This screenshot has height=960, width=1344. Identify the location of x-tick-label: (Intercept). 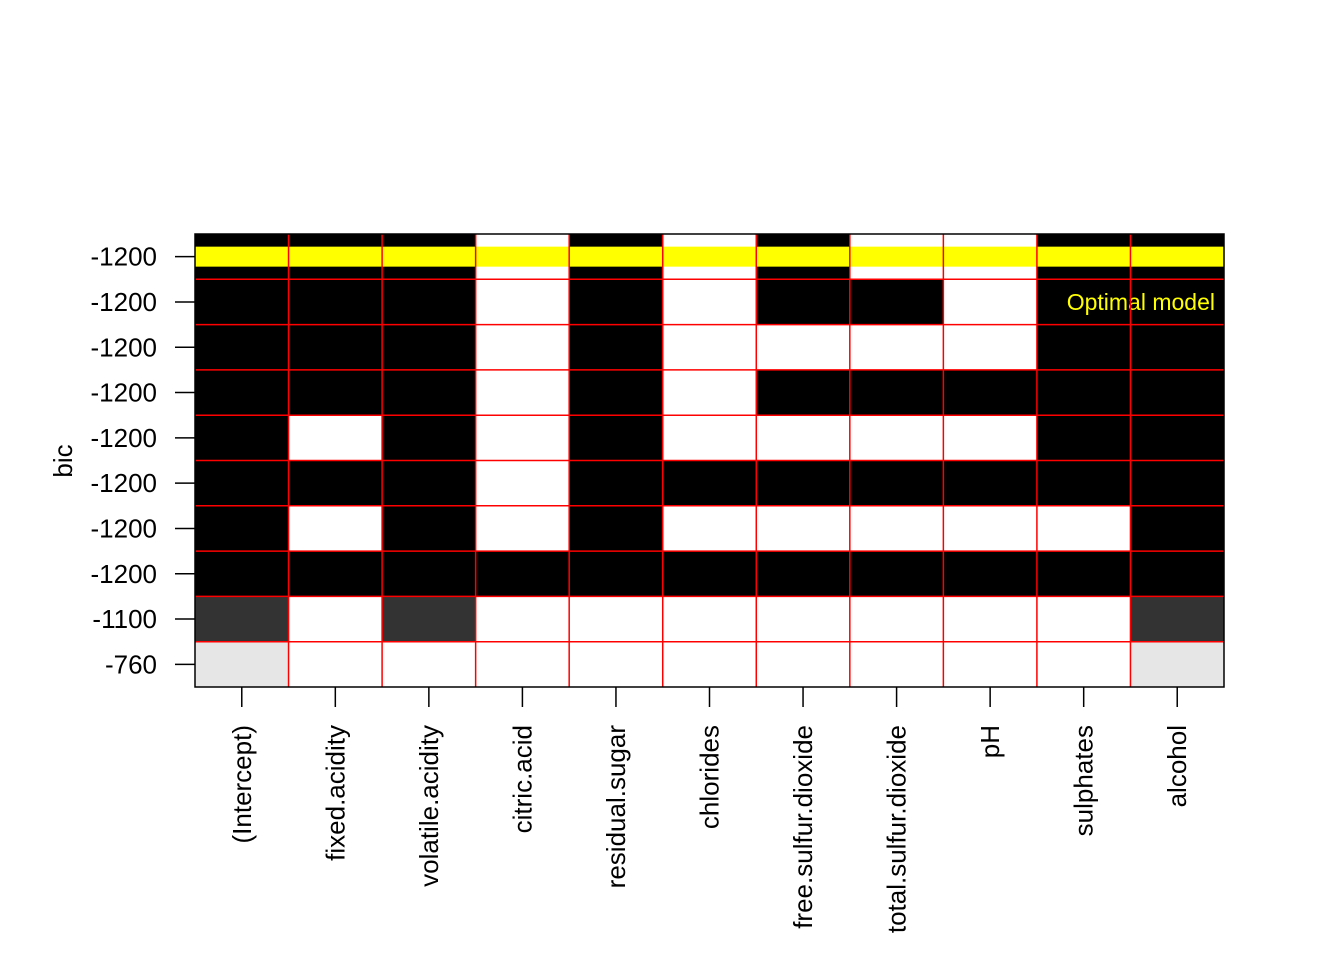
(242, 784).